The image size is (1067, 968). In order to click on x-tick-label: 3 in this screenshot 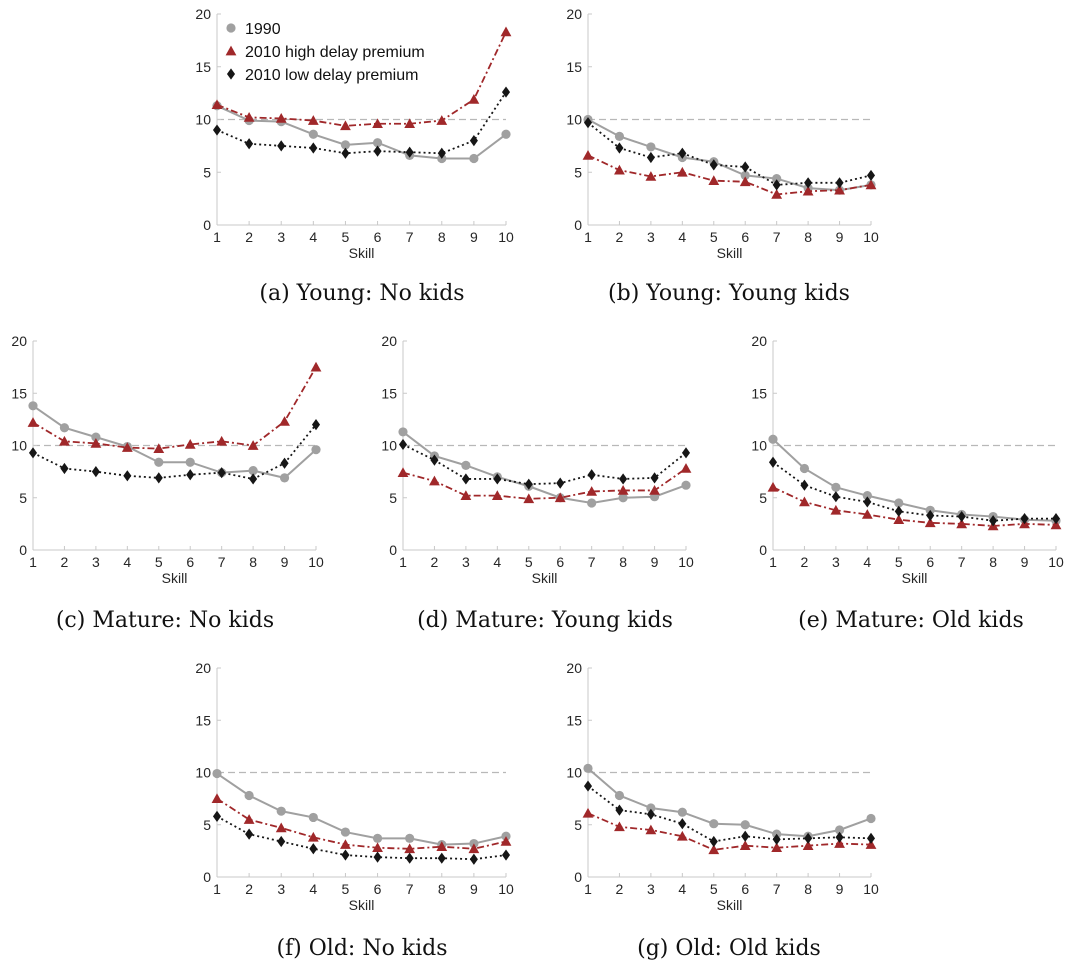, I will do `click(836, 562)`.